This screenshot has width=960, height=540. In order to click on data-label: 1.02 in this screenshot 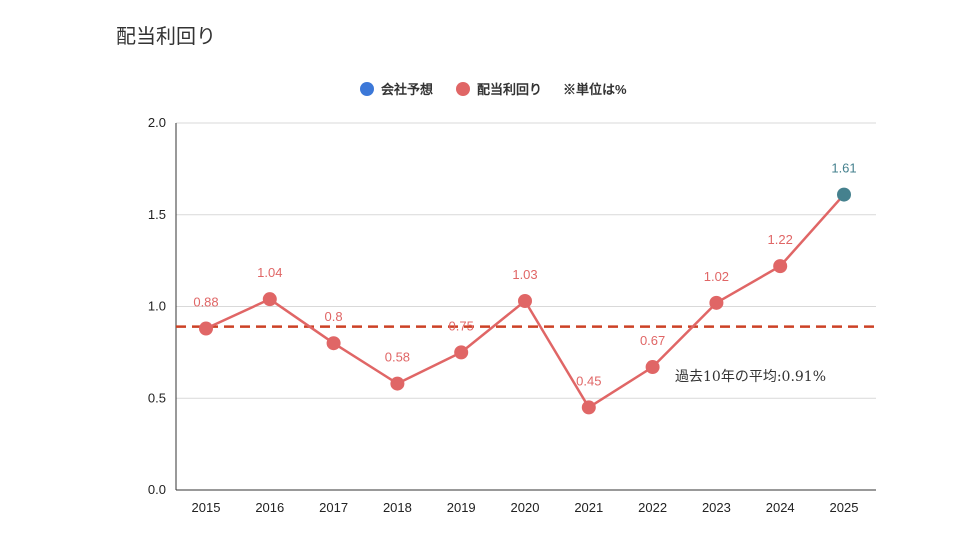, I will do `click(716, 276)`.